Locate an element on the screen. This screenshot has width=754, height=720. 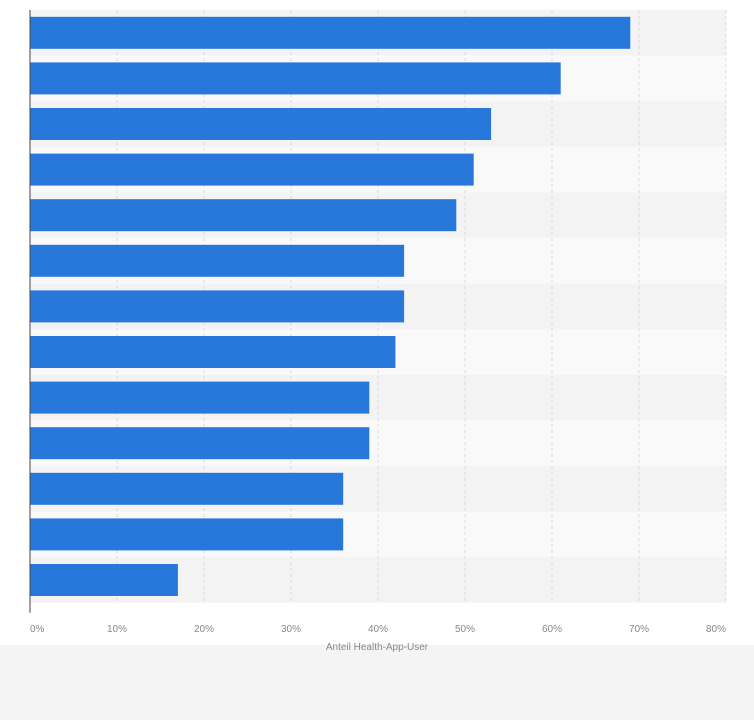
x-tick-label: 0% is located at coordinates (37, 629).